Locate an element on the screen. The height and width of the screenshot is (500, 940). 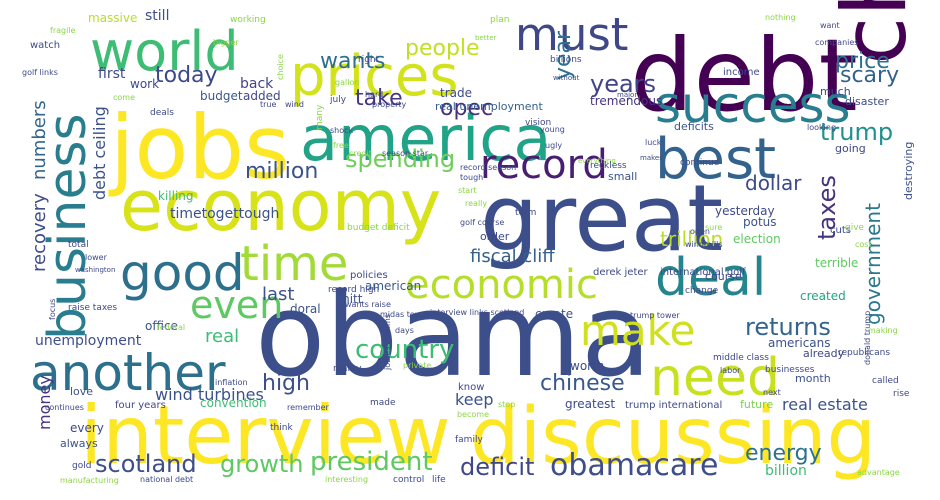
word-back: back is located at coordinates (257, 84).